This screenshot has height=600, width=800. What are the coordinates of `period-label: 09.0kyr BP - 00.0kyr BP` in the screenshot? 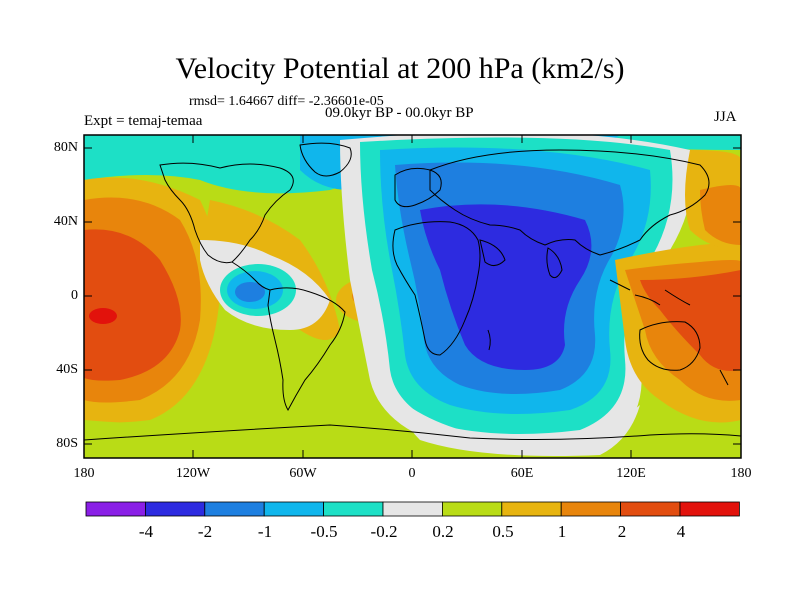 It's located at (399, 113).